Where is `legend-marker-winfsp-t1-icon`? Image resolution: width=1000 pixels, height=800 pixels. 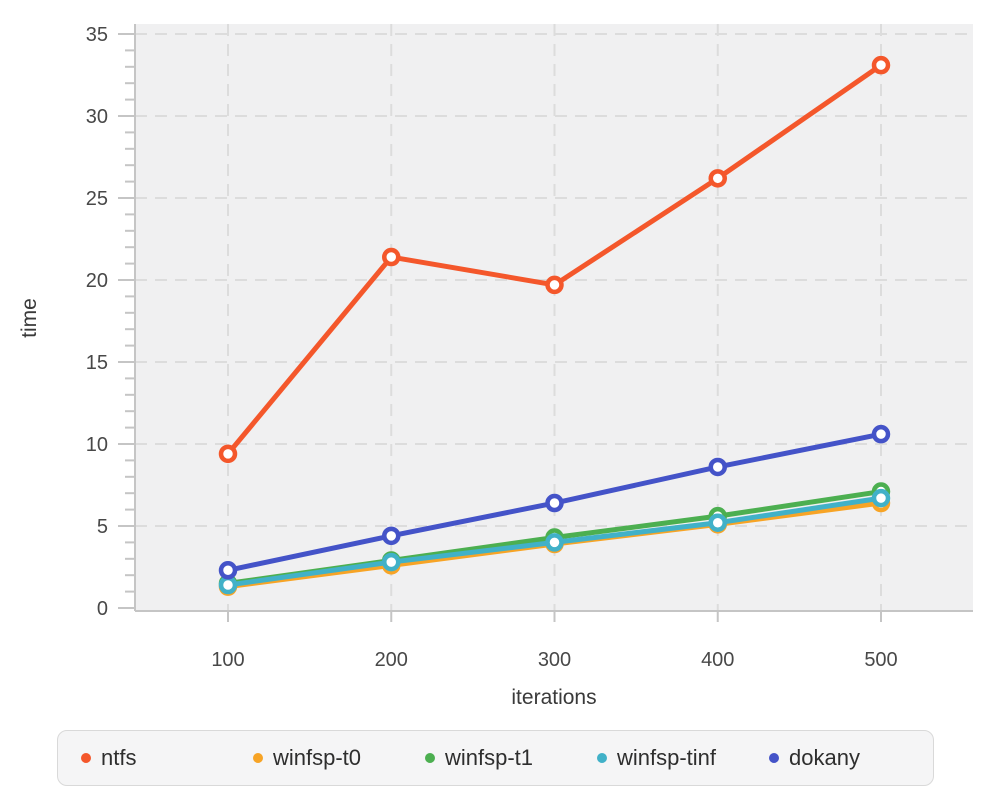
legend-marker-winfsp-t1-icon is located at coordinates (430, 758).